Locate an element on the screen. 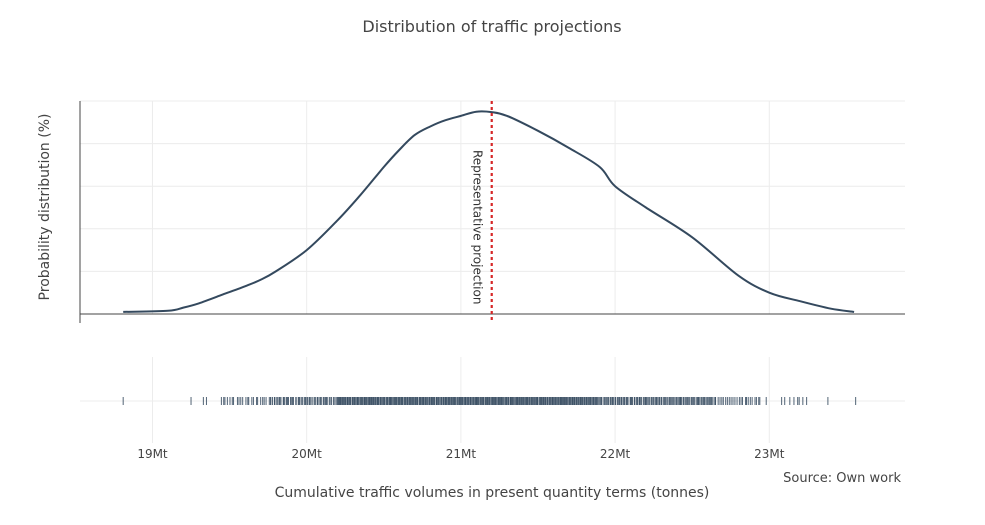  x-tick-label: 21Mt is located at coordinates (461, 454).